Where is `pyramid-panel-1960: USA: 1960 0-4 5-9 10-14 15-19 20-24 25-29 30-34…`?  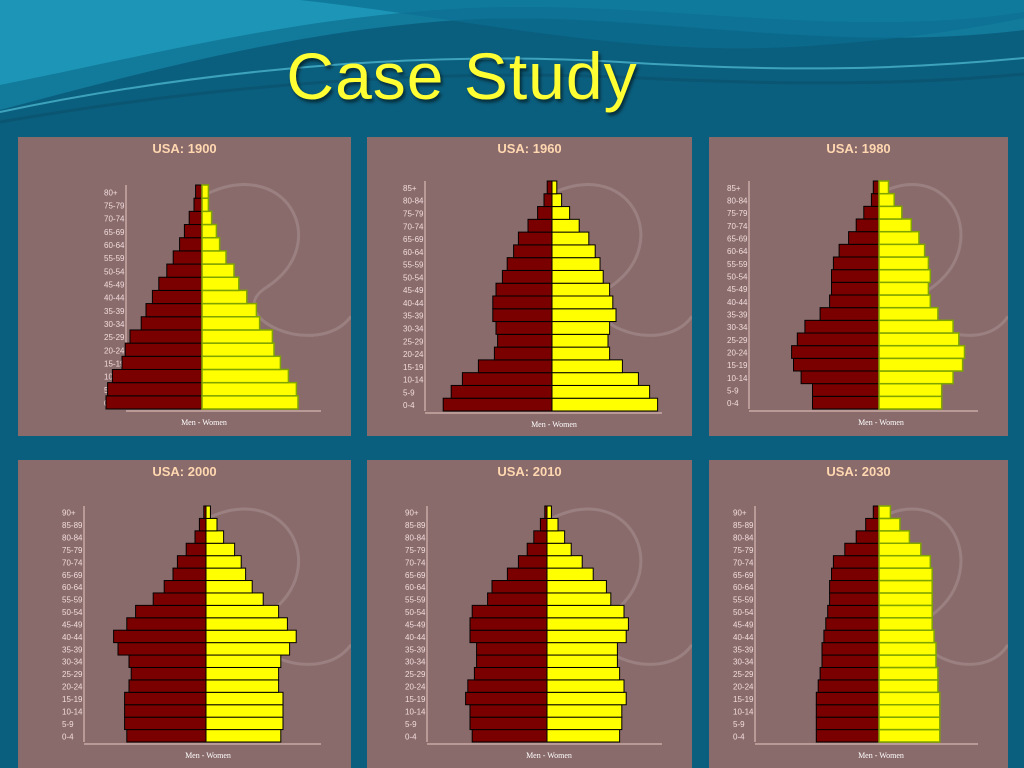 pyramid-panel-1960: USA: 1960 0-4 5-9 10-14 15-19 20-24 25-29 30-34… is located at coordinates (529, 286).